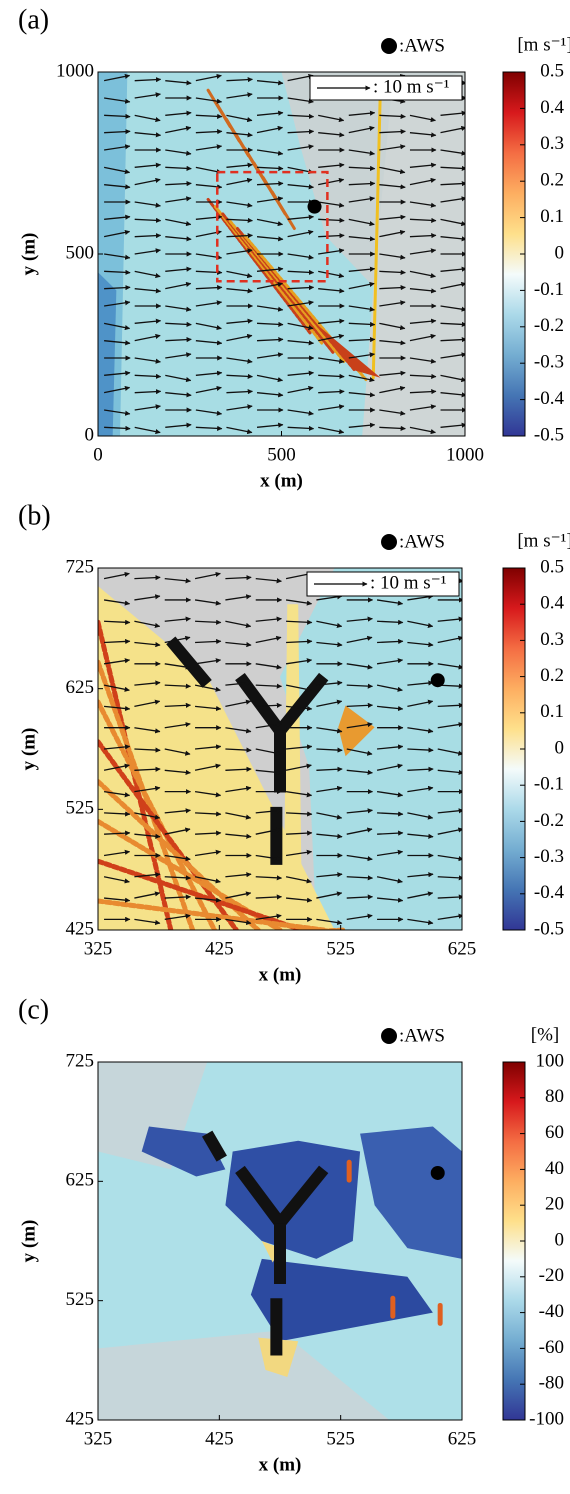  Describe the element at coordinates (554, 1096) in the screenshot. I see `colorbar-tick-label: 80` at that location.